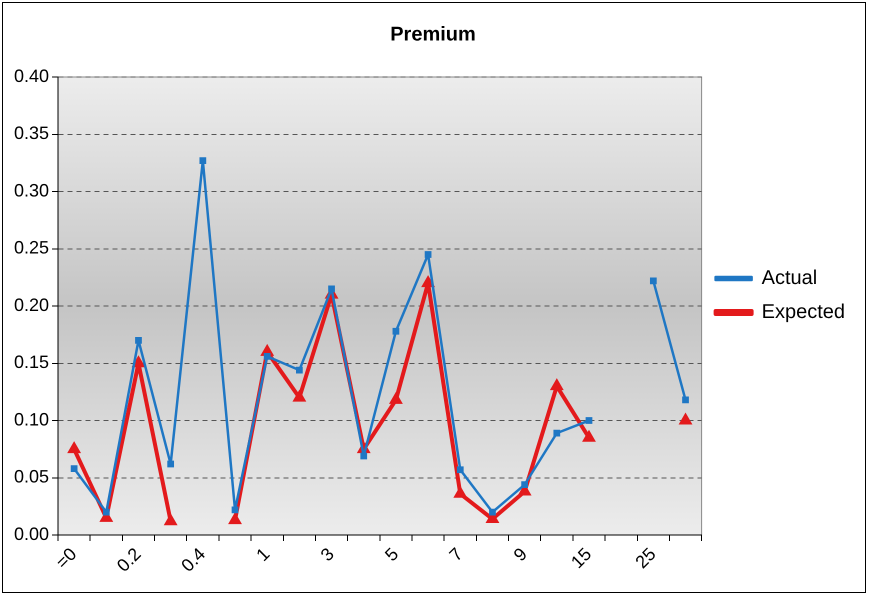  What do you see at coordinates (32, 362) in the screenshot?
I see `y-tick-label: 0.15` at bounding box center [32, 362].